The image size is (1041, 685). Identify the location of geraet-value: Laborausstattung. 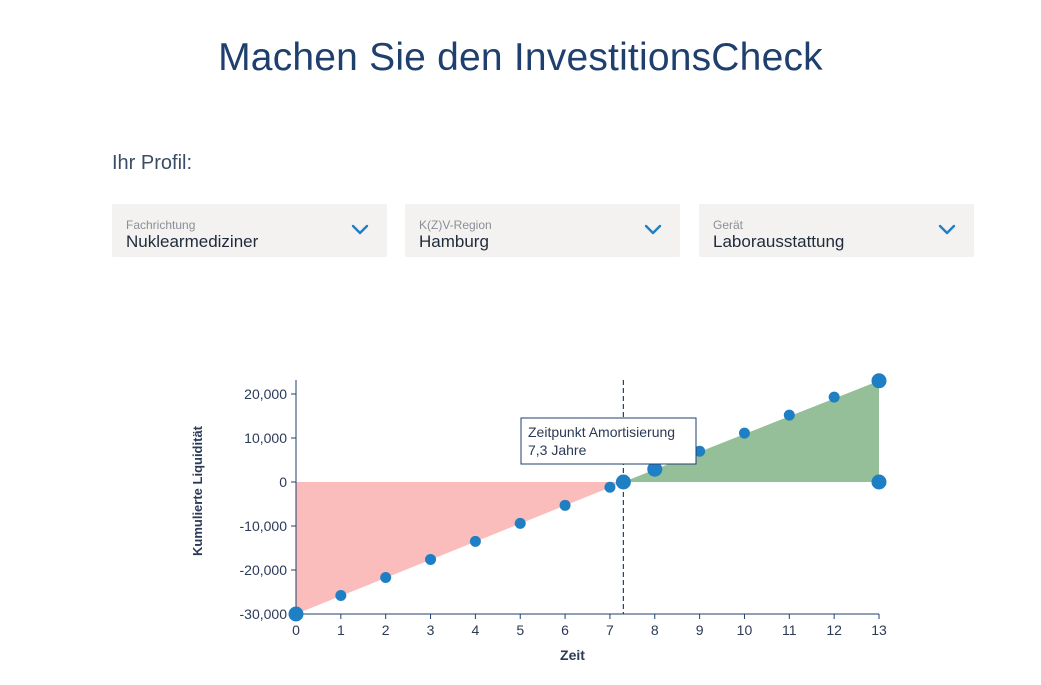
(779, 241).